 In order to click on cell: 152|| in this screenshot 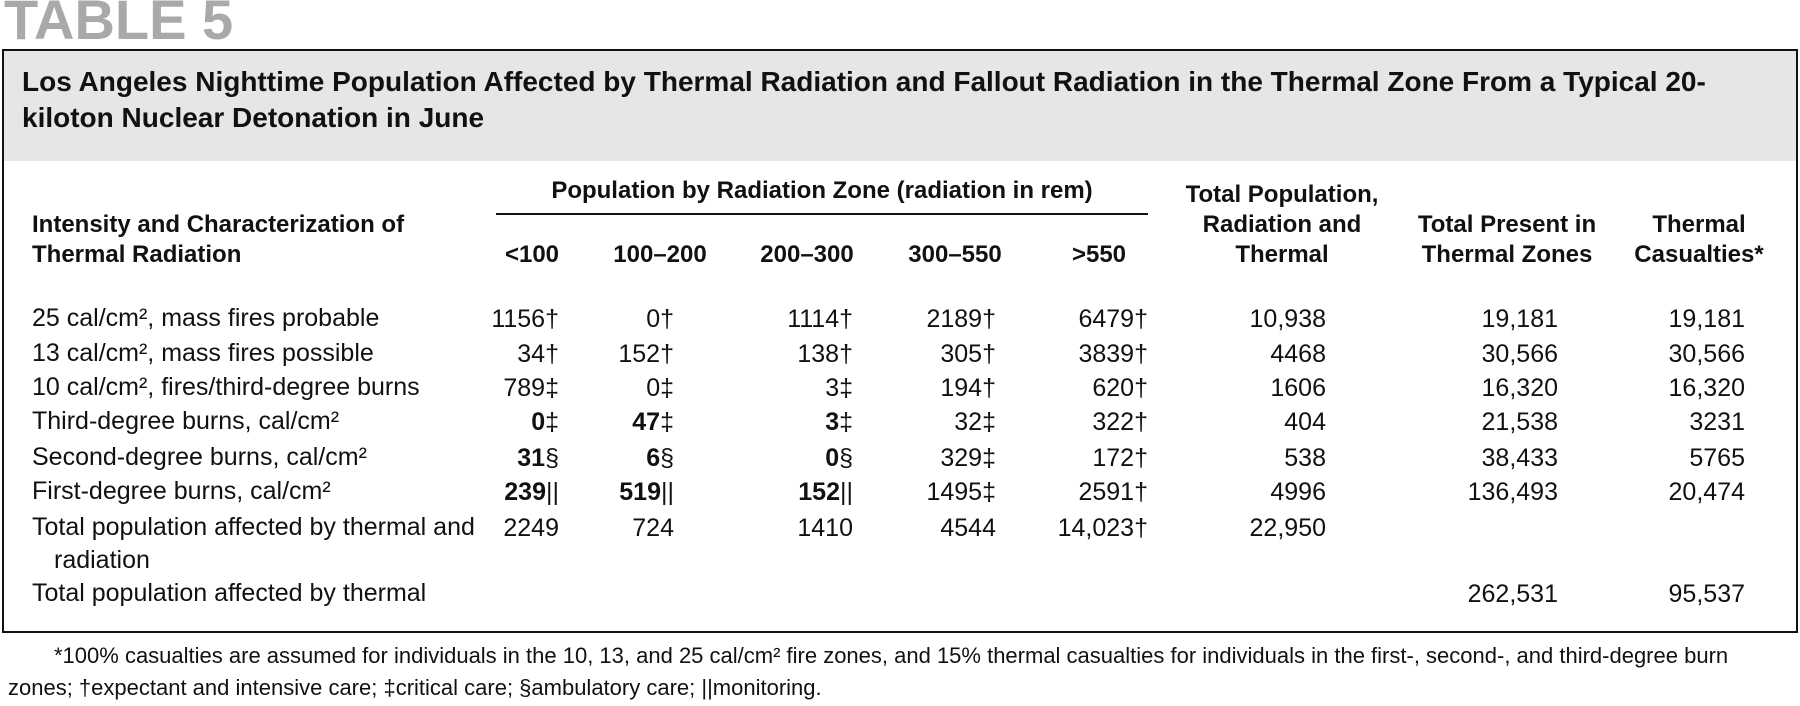, I will do `click(825, 492)`.